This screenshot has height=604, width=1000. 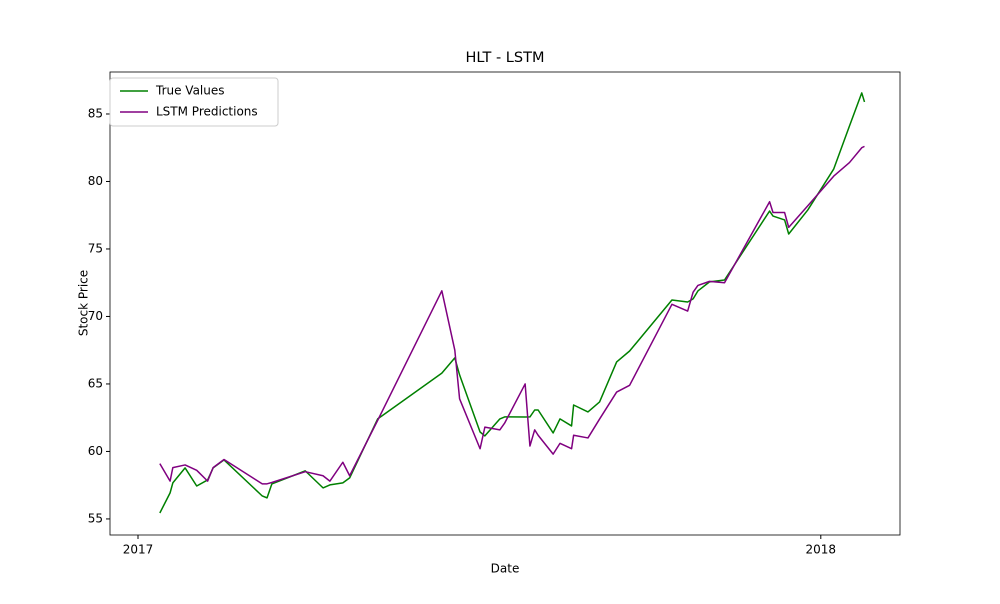 What do you see at coordinates (95, 316) in the screenshot?
I see `y-tick-label: 70` at bounding box center [95, 316].